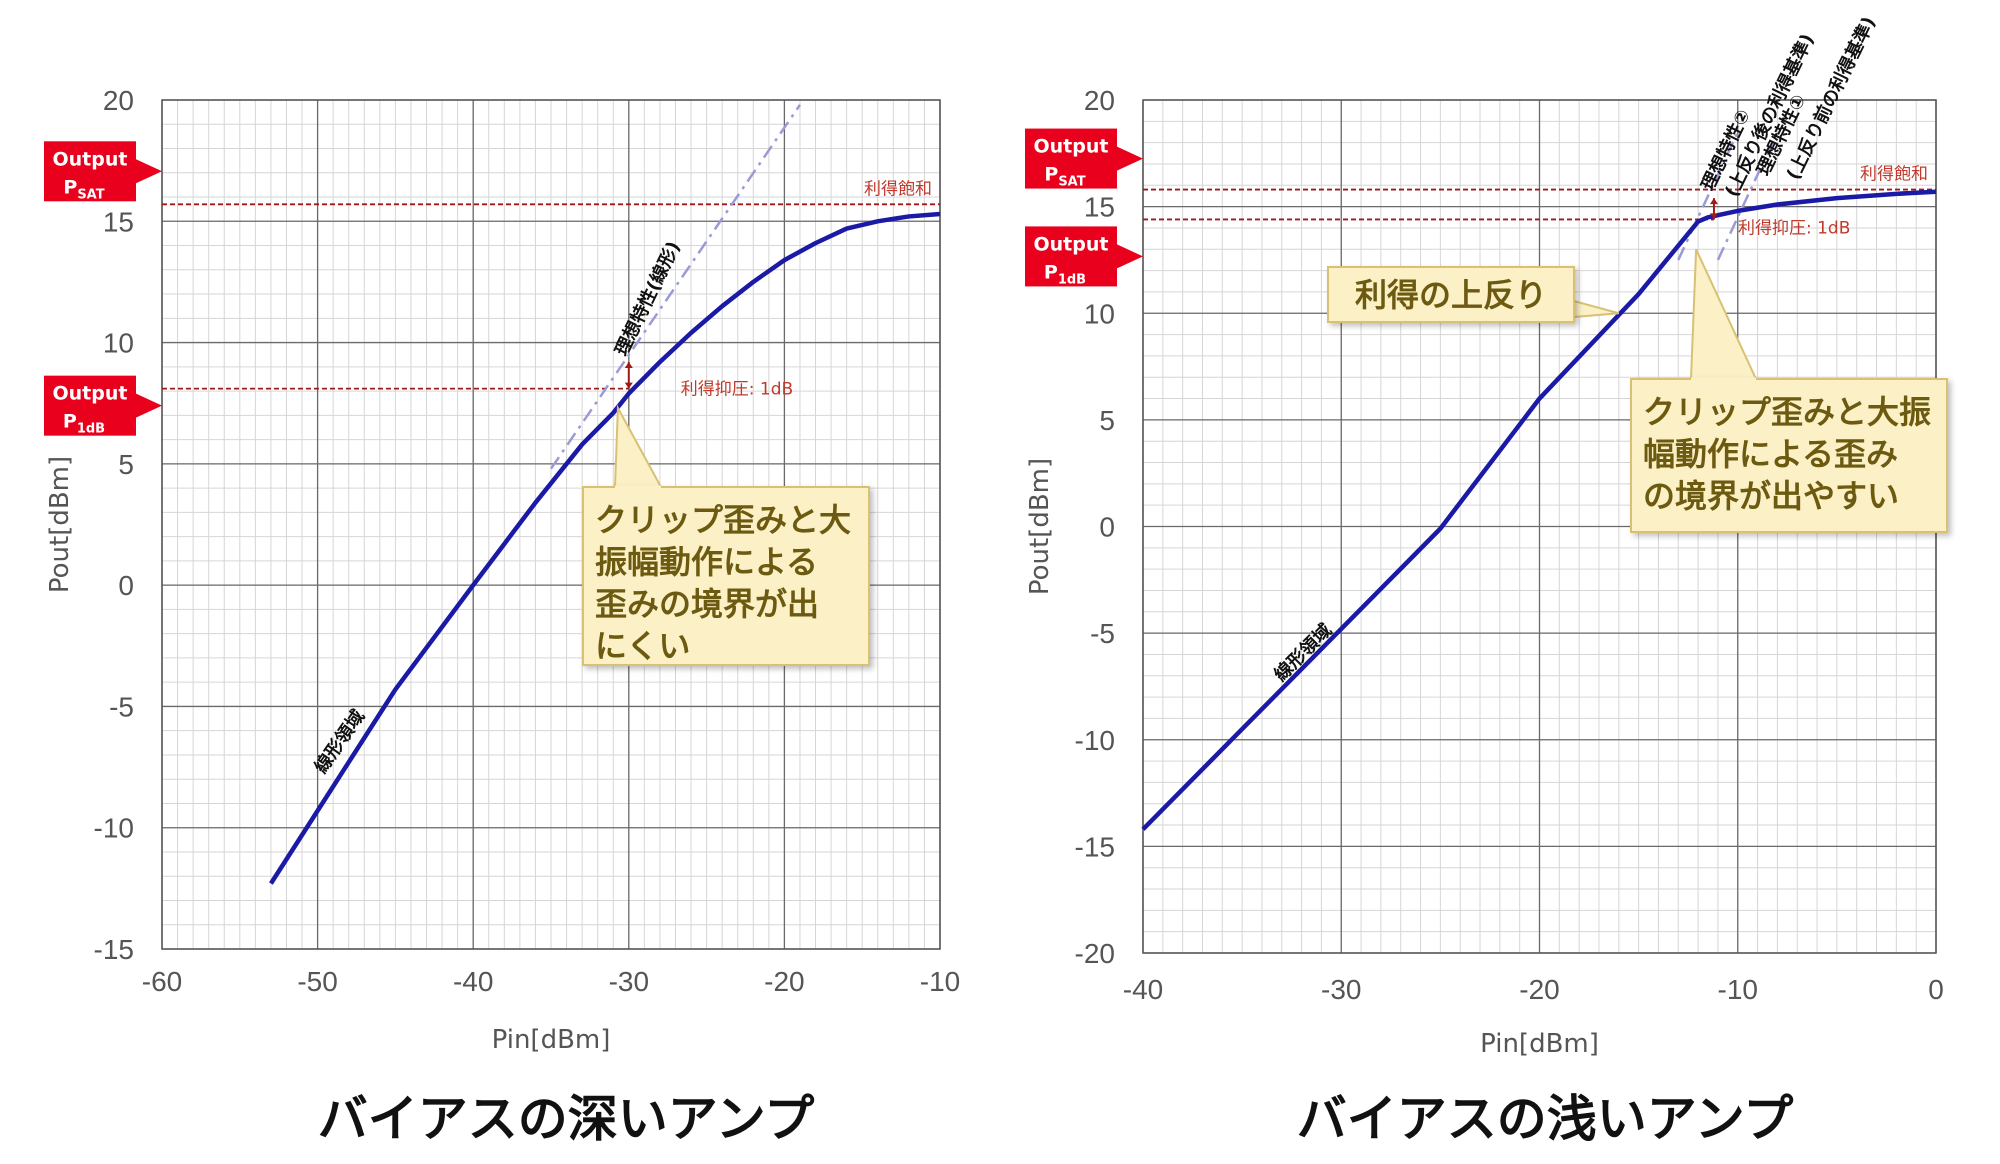 The height and width of the screenshot is (1164, 2000). Describe the element at coordinates (1596, 309) in the screenshot. I see `gain-rise-callout-pointer` at that location.